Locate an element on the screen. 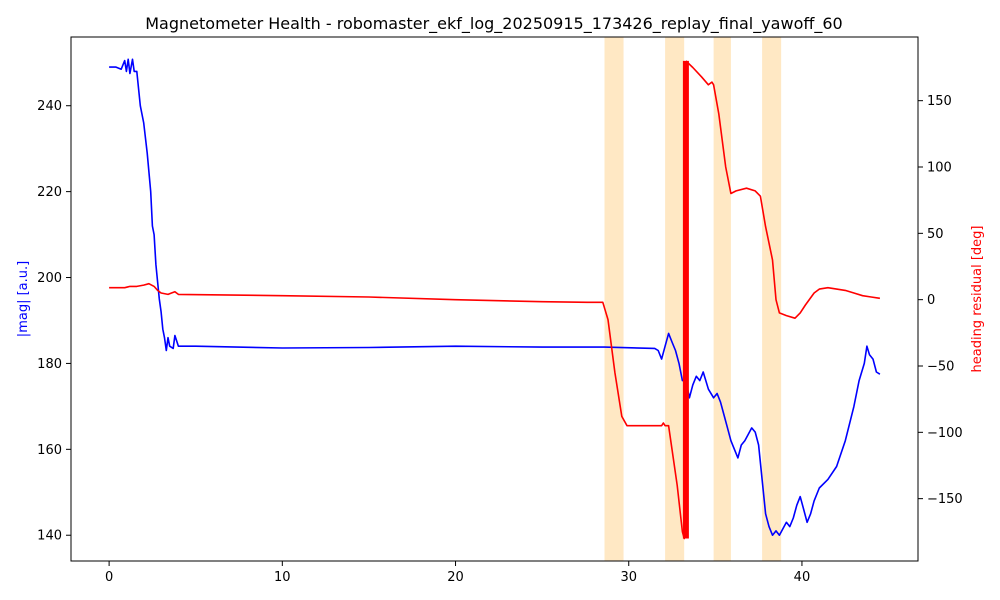 The image size is (1000, 600). y-right-tick-label: 50 is located at coordinates (935, 234).